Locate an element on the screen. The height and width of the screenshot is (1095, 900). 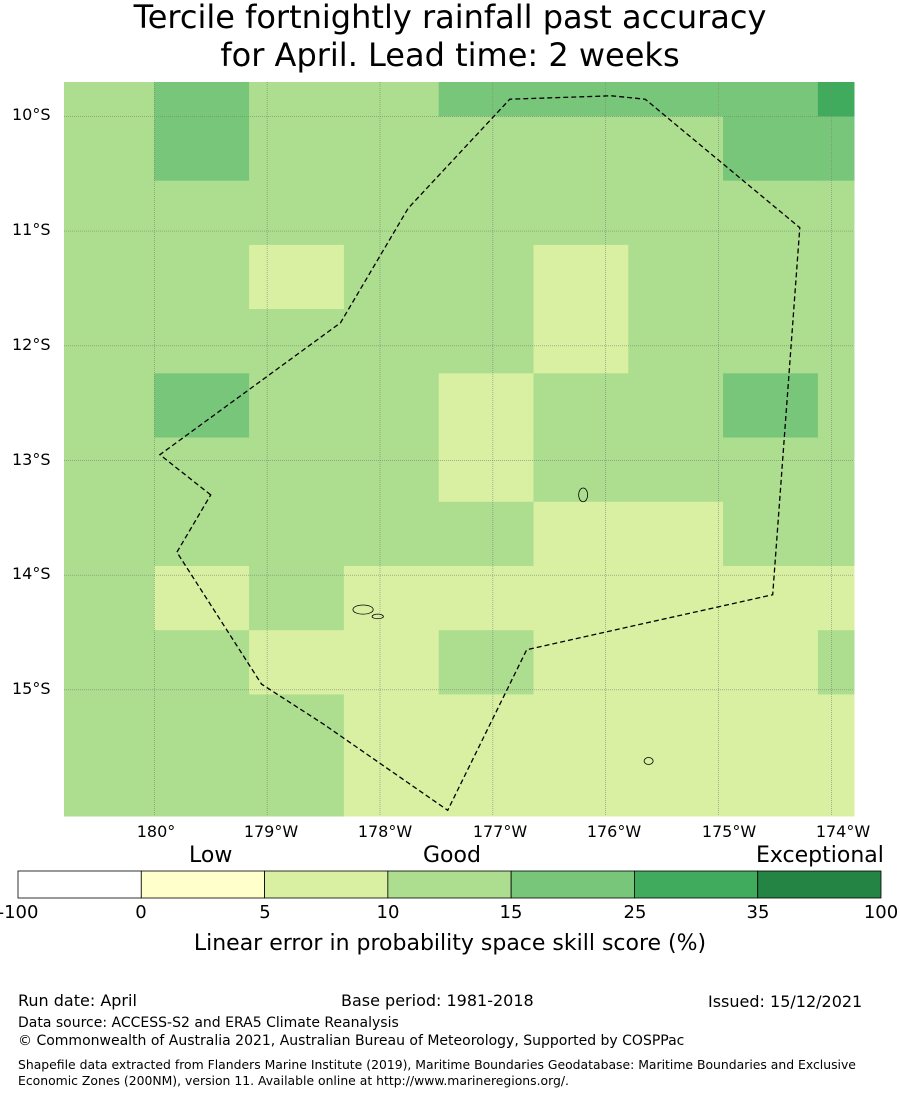
issued-date: Issued: 15/12/2021 is located at coordinates (785, 1001).